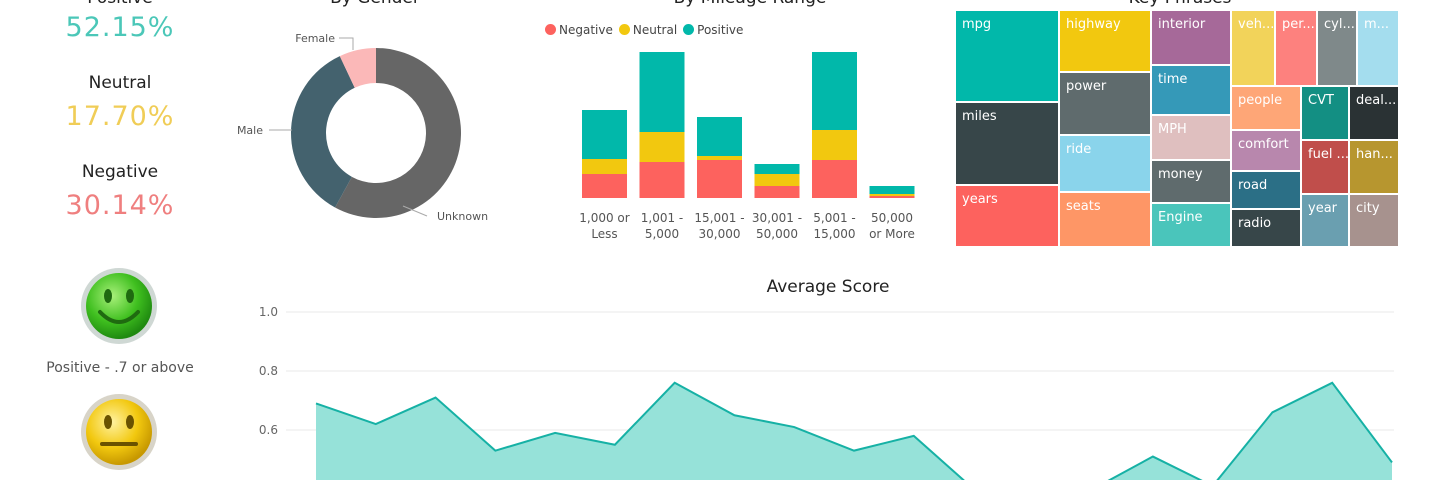 This screenshot has width=1441, height=480. What do you see at coordinates (1192, 38) in the screenshot?
I see `treemap-tile: interior` at bounding box center [1192, 38].